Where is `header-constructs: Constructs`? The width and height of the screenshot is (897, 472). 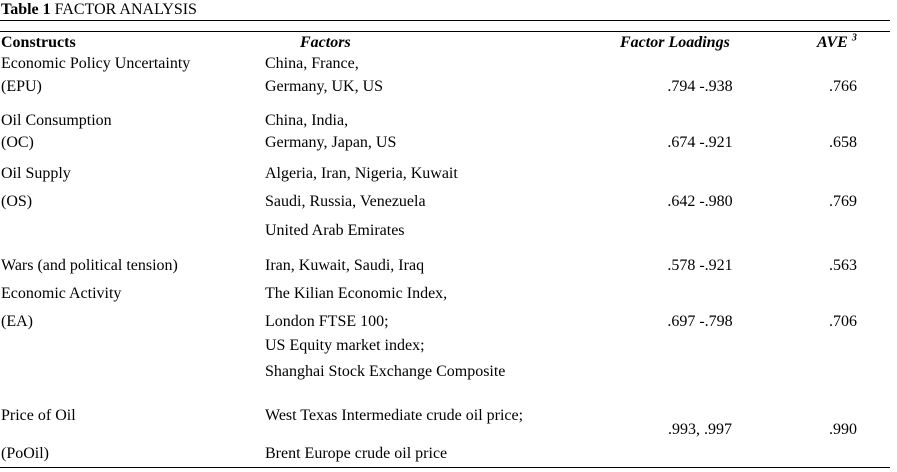 header-constructs: Constructs is located at coordinates (38, 42).